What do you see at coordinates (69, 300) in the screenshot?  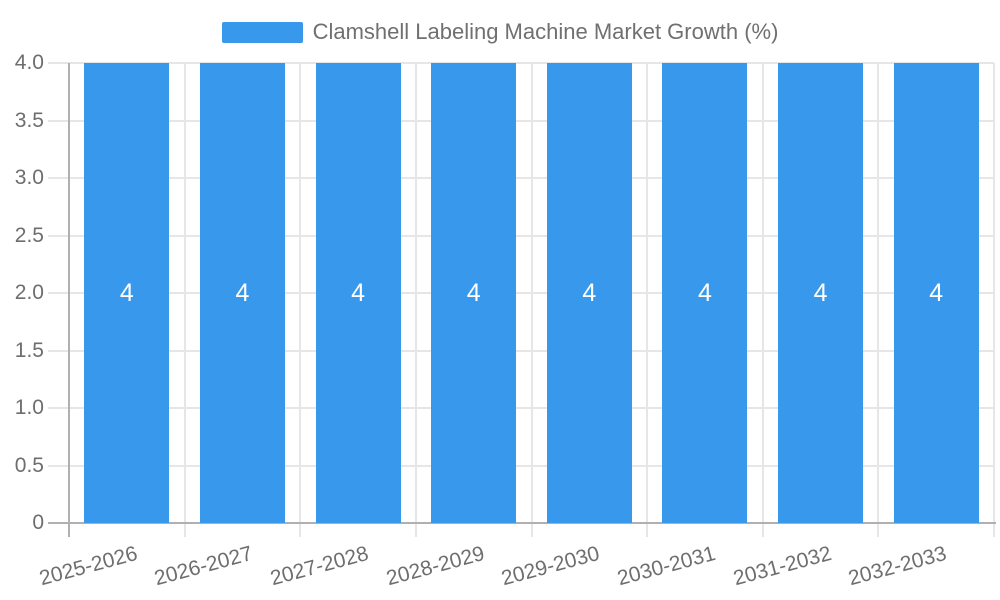 I see `y-axis-line` at bounding box center [69, 300].